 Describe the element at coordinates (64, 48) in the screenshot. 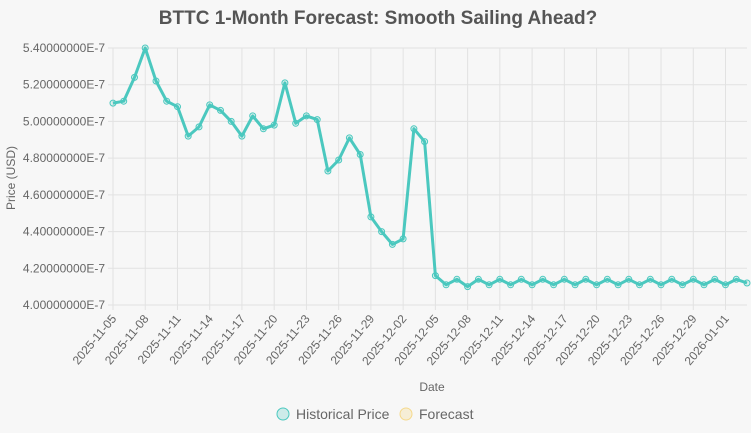

I see `y-tick-label: 5.40000000E-7` at that location.